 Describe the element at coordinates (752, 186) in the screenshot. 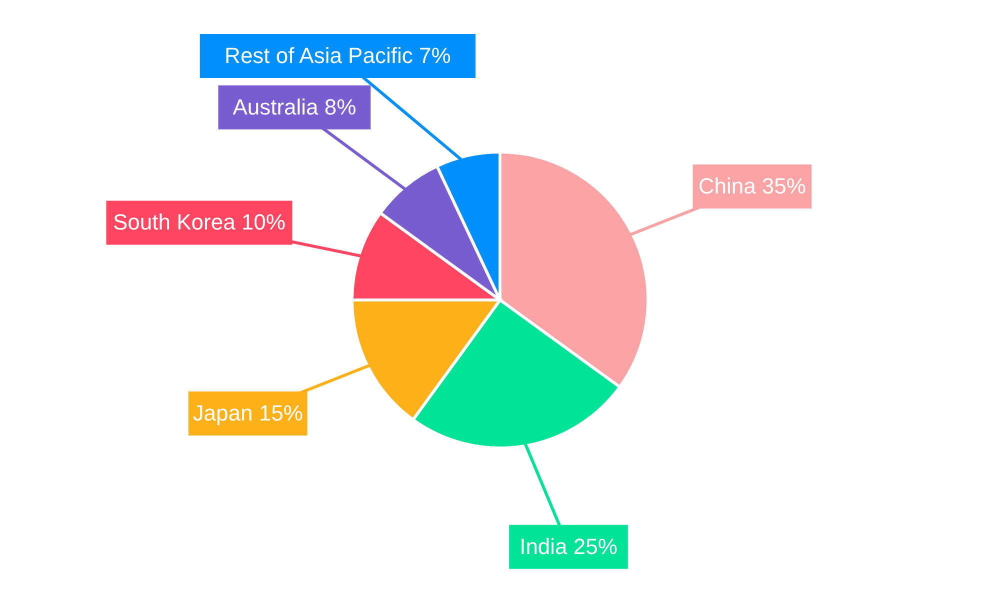

I see `slice-label: China 35%` at that location.